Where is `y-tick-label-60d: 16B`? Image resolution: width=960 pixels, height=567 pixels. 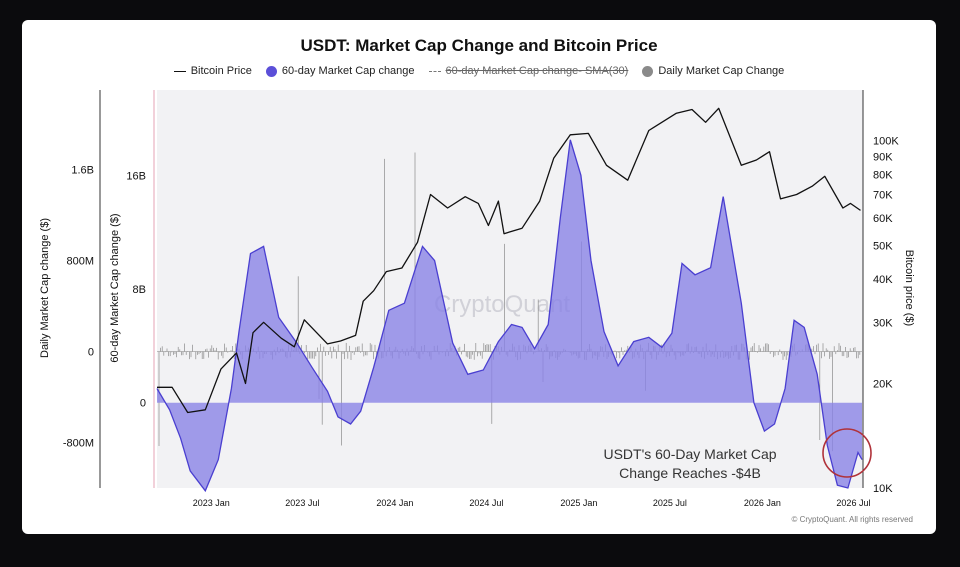 y-tick-label-60d: 16B is located at coordinates (136, 176).